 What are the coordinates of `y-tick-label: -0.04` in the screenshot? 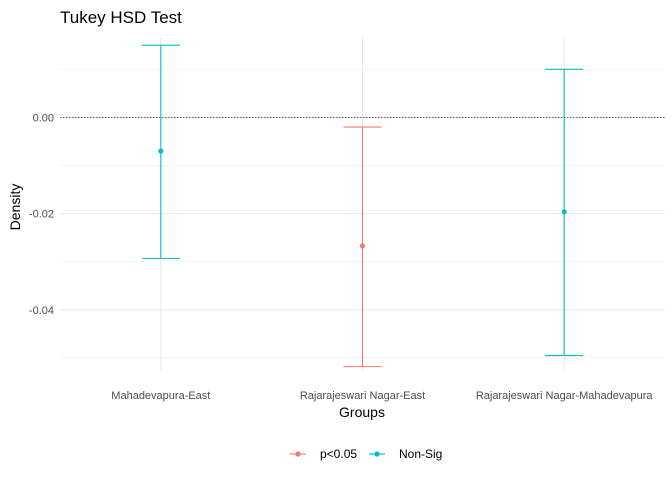 It's located at (41, 311).